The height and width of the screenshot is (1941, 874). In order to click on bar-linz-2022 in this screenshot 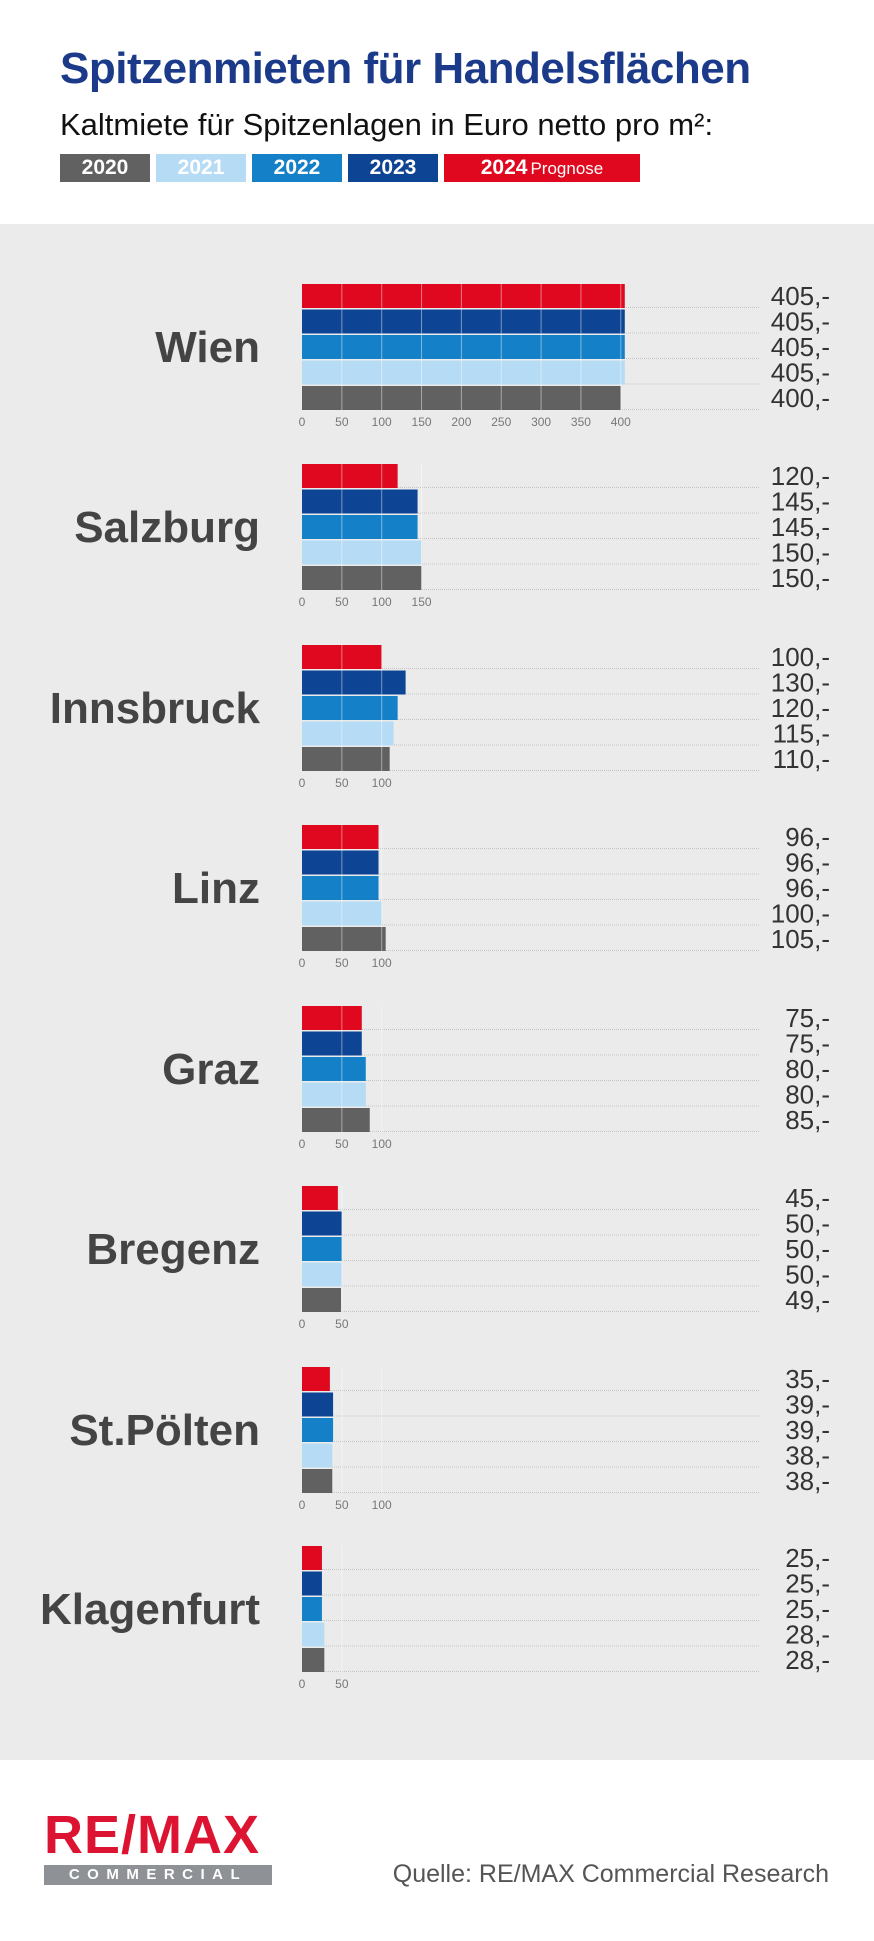, I will do `click(340, 888)`.